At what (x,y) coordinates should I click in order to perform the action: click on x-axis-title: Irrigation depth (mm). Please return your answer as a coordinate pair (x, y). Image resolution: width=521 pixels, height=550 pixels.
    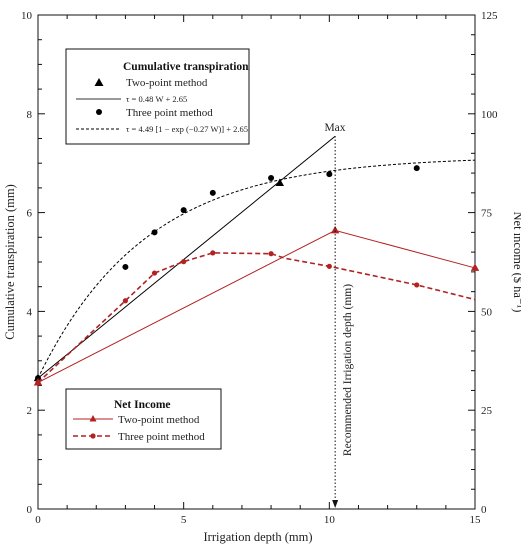
    Looking at the image, I should click on (258, 537).